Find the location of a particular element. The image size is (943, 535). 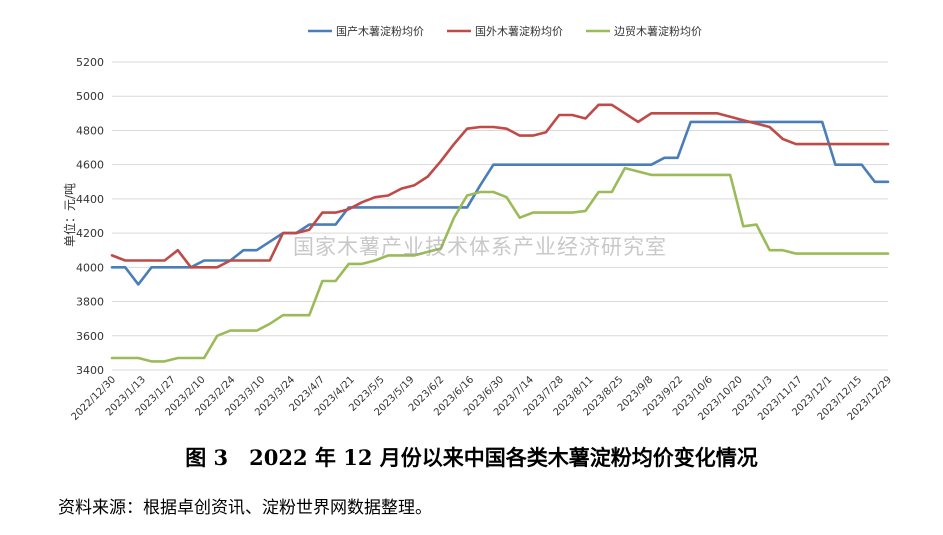

source-note: 资料来源：根据卓创资讯、淀粉世界网数据整理。 is located at coordinates (245, 508).